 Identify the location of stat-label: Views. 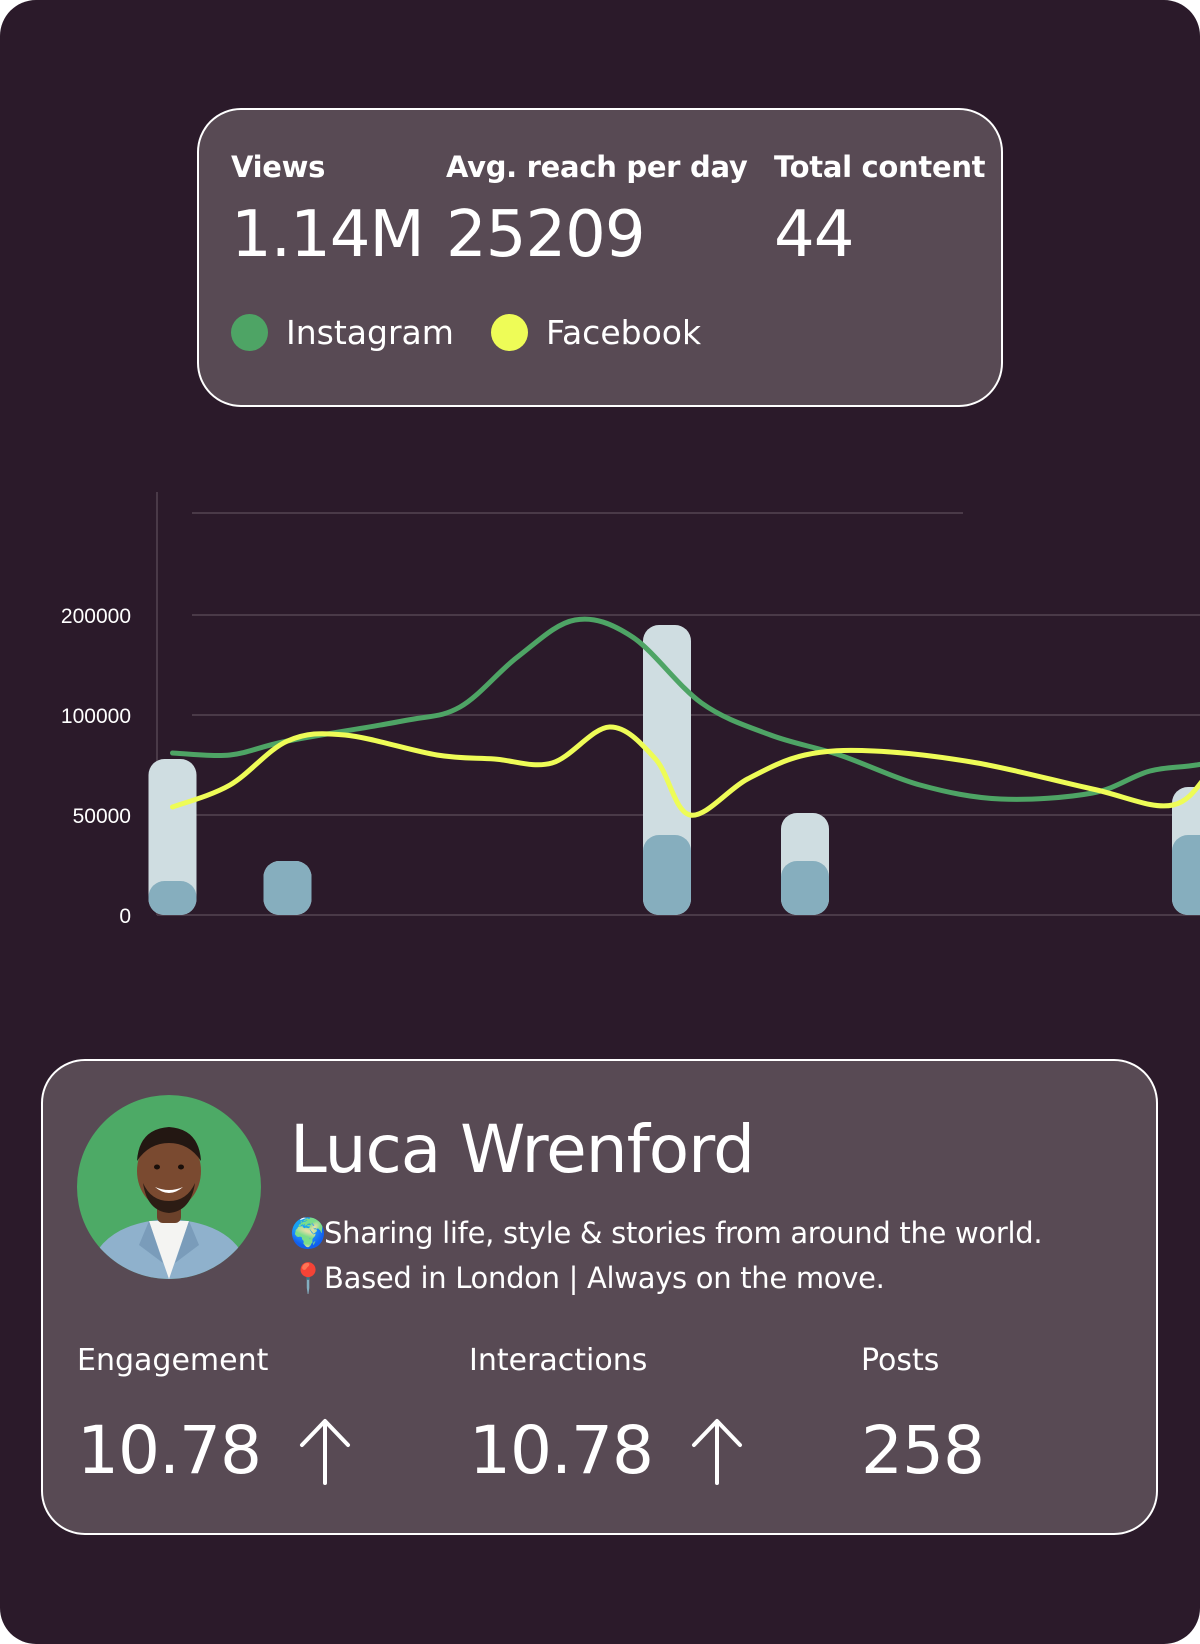
(278, 167).